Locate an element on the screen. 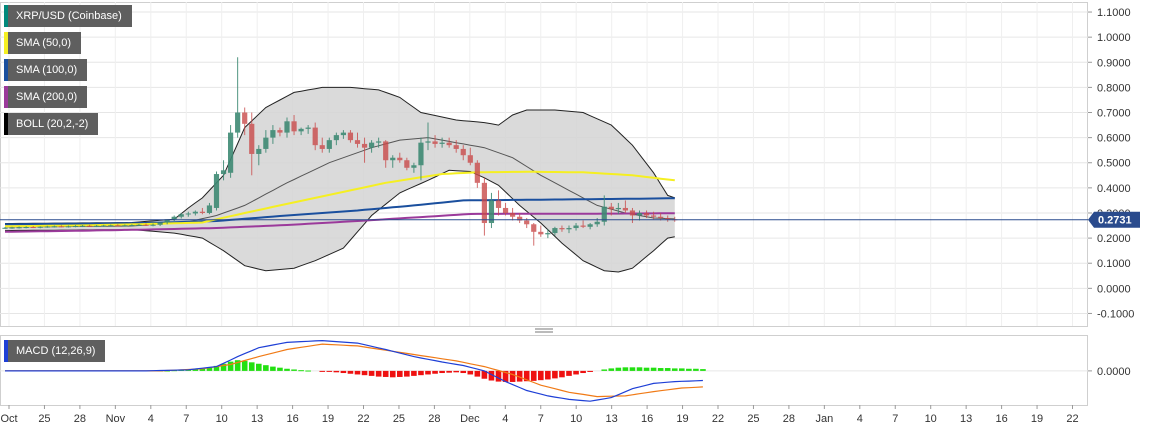 The image size is (1153, 430). legend-sma-100: SMA (100,0) is located at coordinates (46, 70).